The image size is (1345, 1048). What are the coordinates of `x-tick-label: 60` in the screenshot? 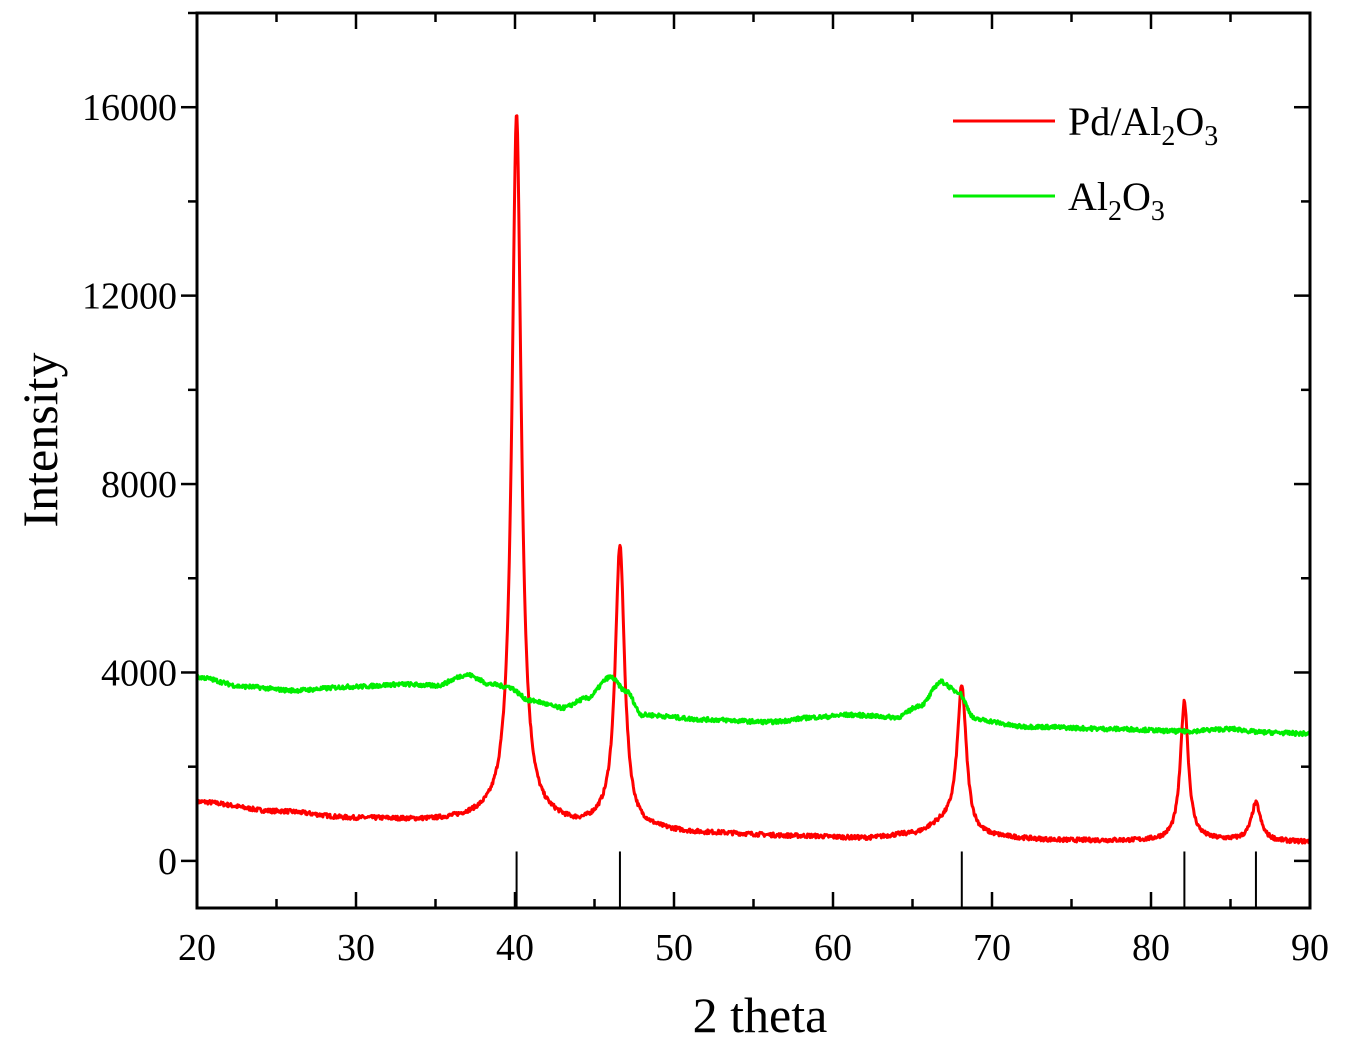 It's located at (833, 948).